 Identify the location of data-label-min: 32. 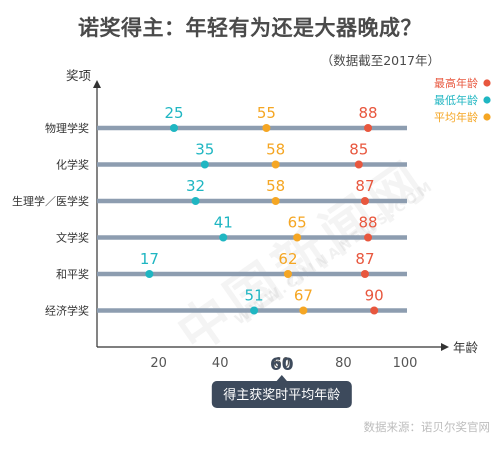
(195, 186).